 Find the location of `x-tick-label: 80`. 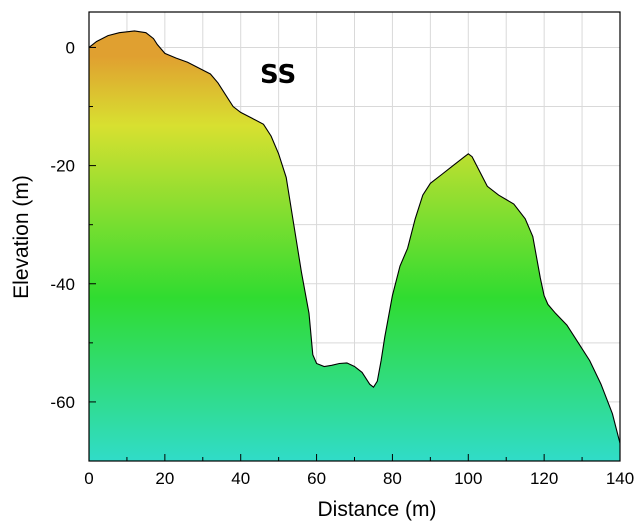

x-tick-label: 80 is located at coordinates (392, 478).